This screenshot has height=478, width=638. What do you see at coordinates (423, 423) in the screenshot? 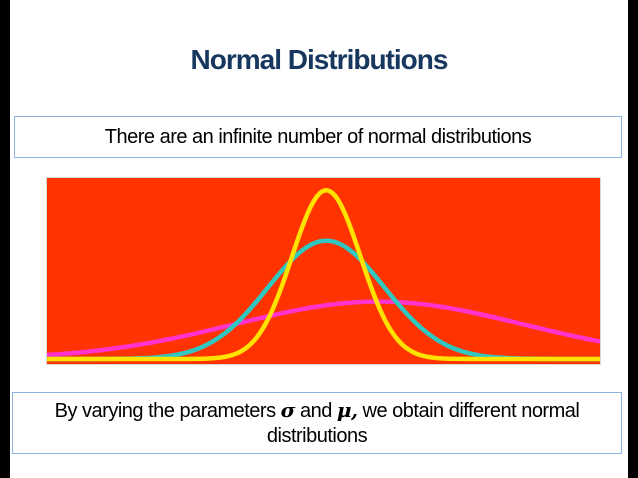
I see `caption-suffix: we obtain different normal distributions` at bounding box center [423, 423].